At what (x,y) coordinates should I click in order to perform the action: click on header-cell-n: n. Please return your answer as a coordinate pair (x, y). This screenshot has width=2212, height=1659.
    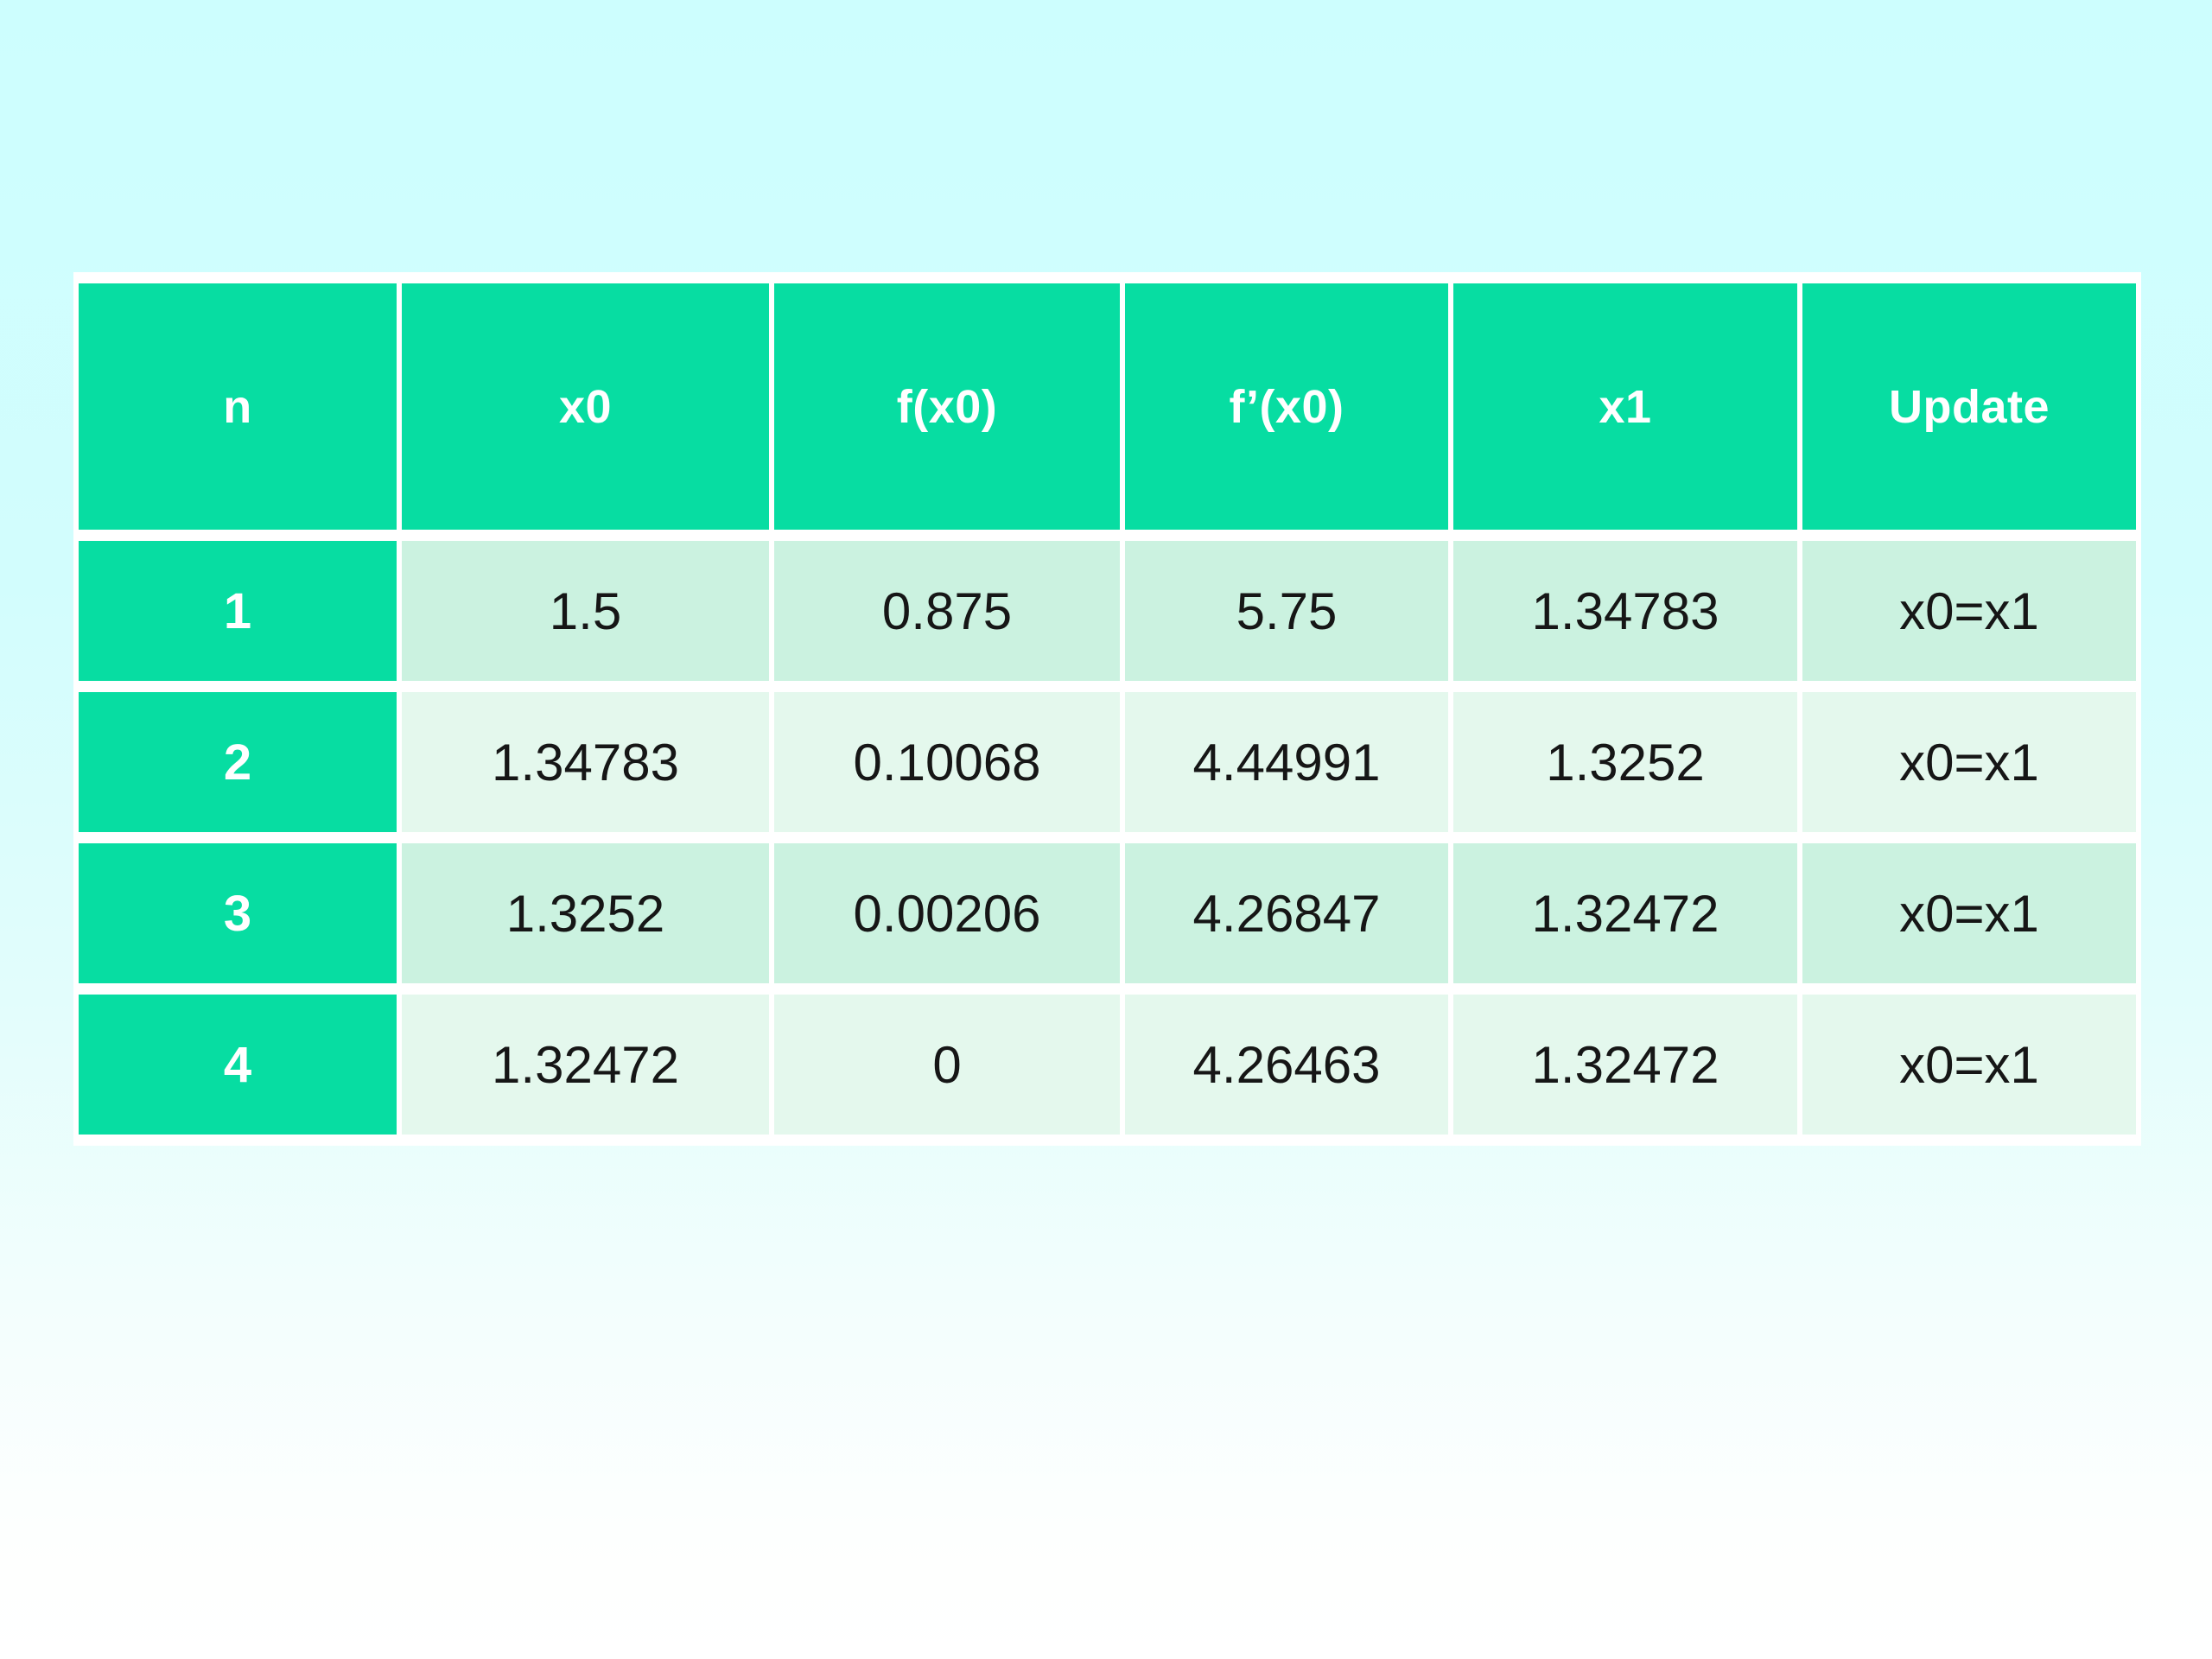
    Looking at the image, I should click on (238, 406).